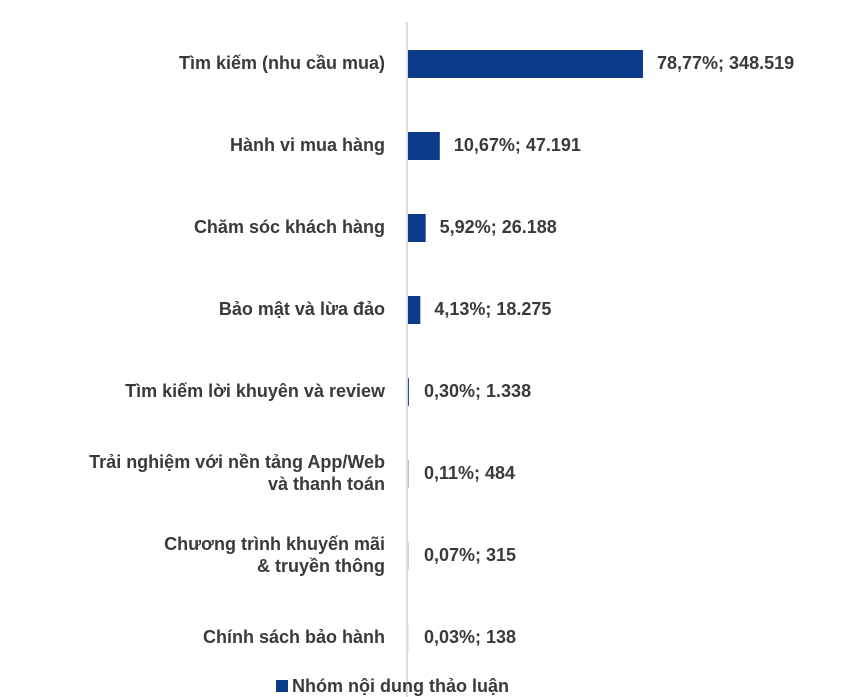 The height and width of the screenshot is (697, 842). What do you see at coordinates (517, 145) in the screenshot?
I see `data-label: 10,67%; 47.191` at bounding box center [517, 145].